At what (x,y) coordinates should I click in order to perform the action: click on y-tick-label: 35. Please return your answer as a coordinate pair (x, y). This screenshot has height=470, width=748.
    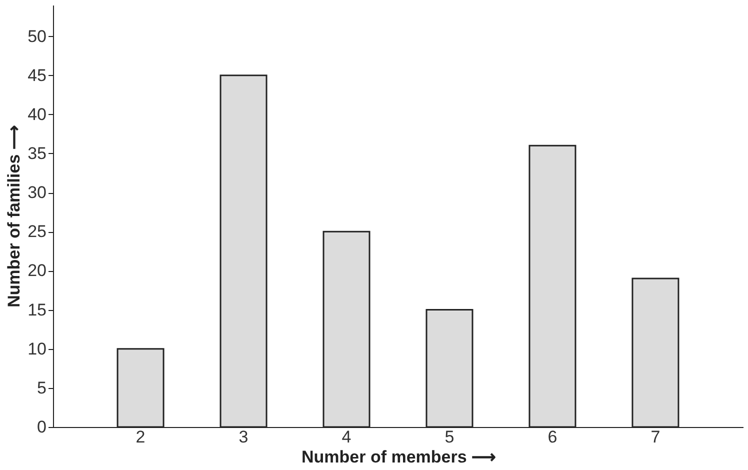
    Looking at the image, I should click on (37, 153).